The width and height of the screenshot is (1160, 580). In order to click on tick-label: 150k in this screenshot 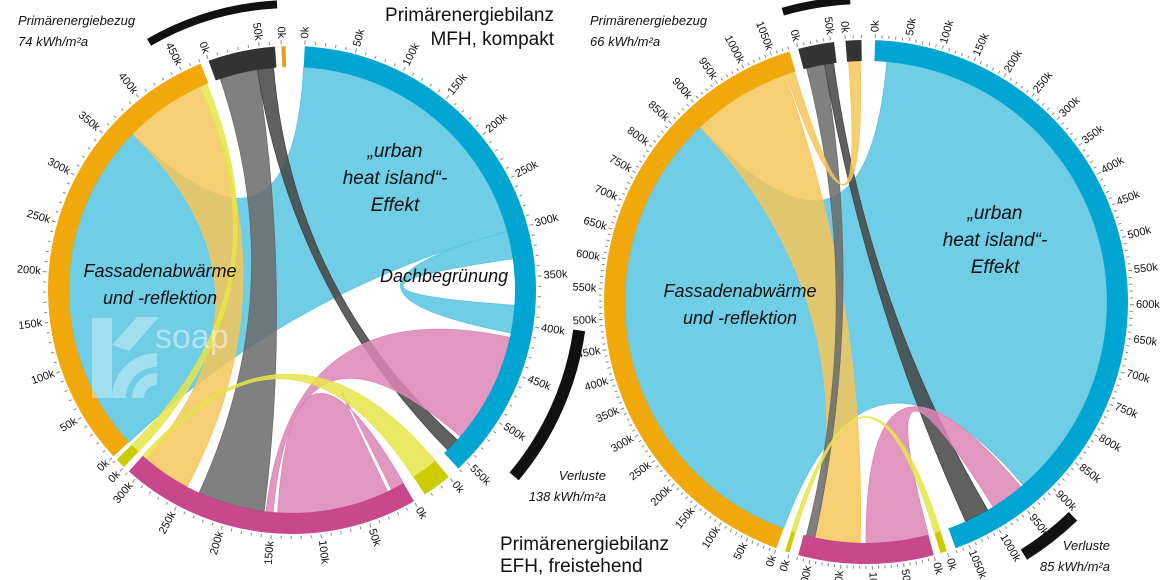, I will do `click(270, 552)`.